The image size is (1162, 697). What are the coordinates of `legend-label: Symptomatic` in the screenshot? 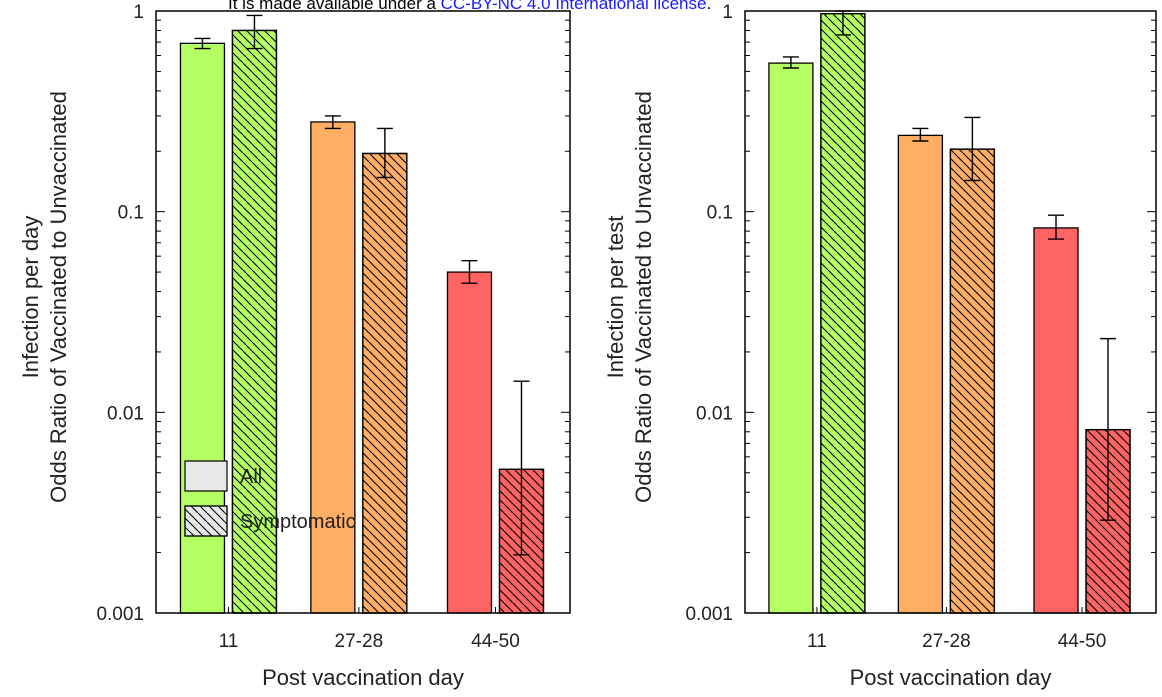 It's located at (298, 522).